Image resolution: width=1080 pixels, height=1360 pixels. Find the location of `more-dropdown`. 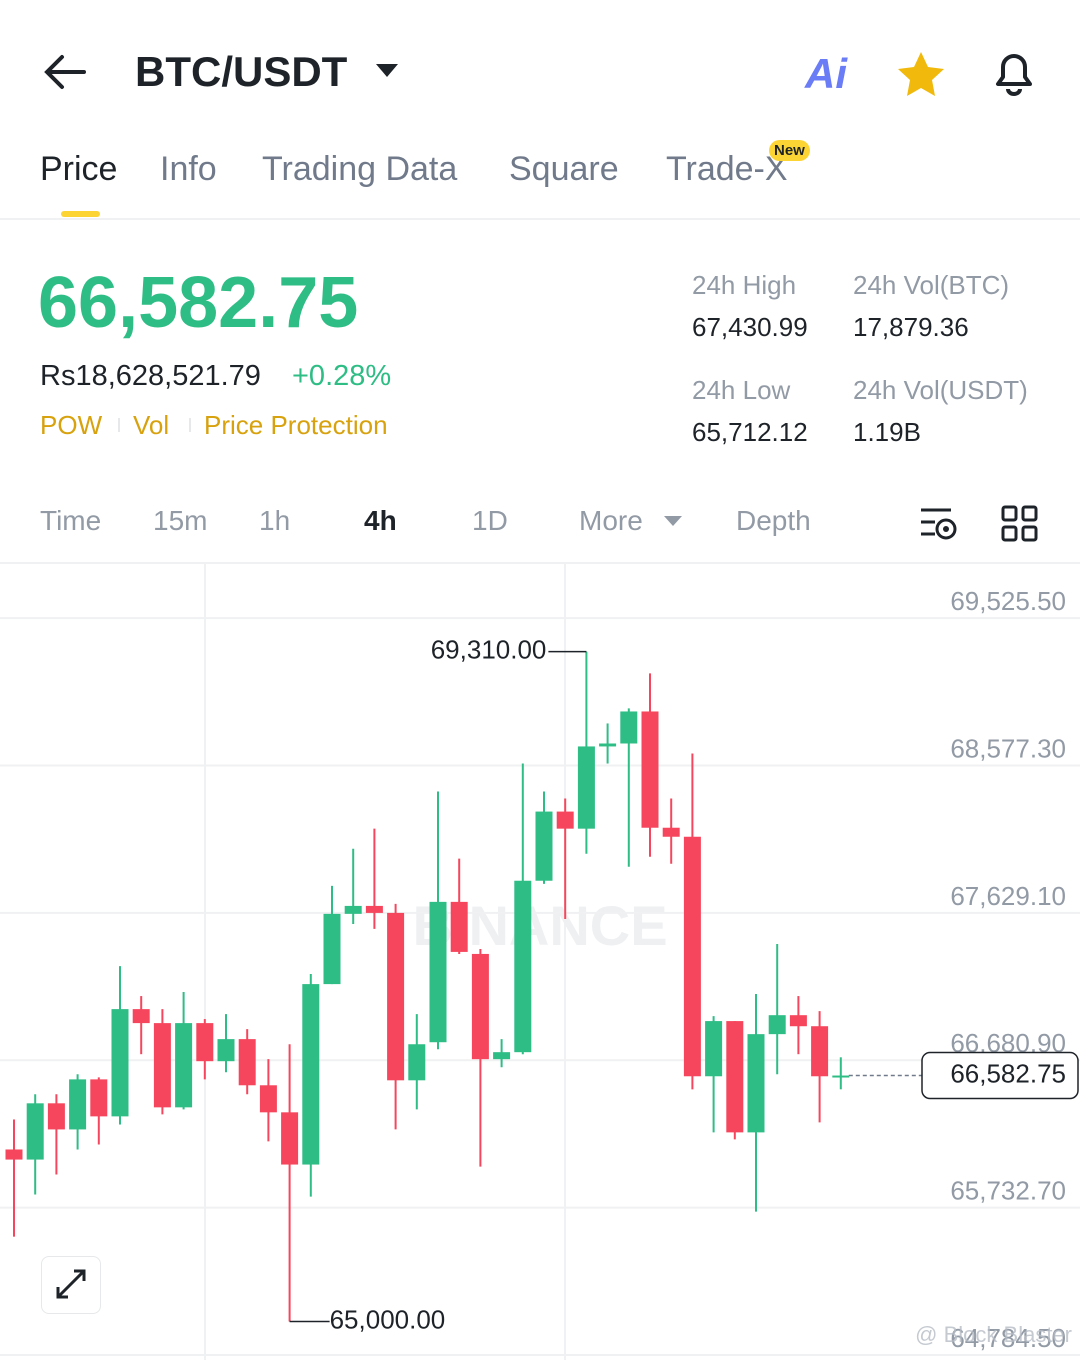

more-dropdown is located at coordinates (673, 521).